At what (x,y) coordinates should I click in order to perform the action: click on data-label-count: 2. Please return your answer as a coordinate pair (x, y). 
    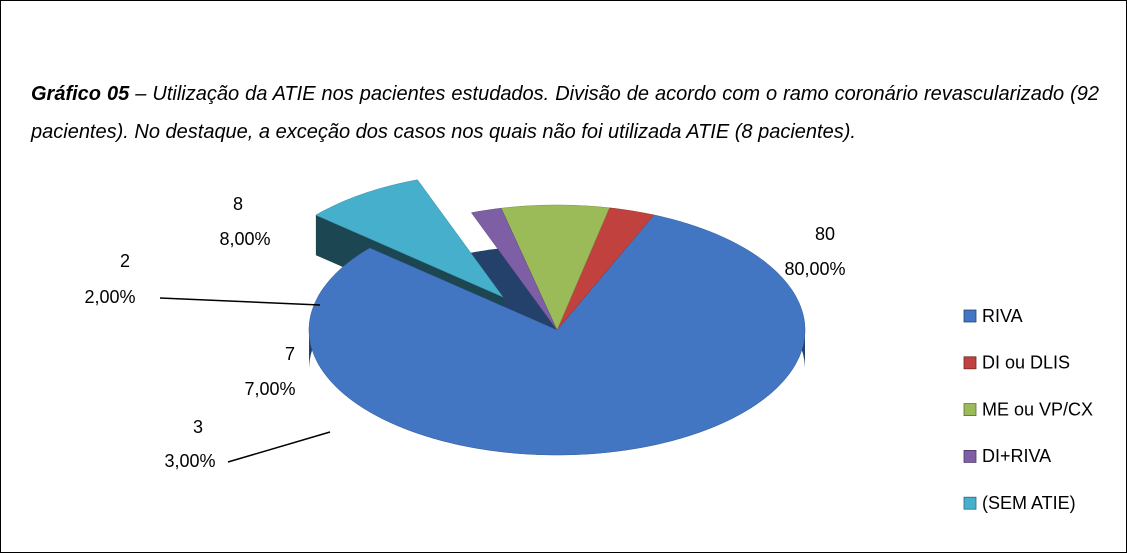
    Looking at the image, I should click on (125, 261).